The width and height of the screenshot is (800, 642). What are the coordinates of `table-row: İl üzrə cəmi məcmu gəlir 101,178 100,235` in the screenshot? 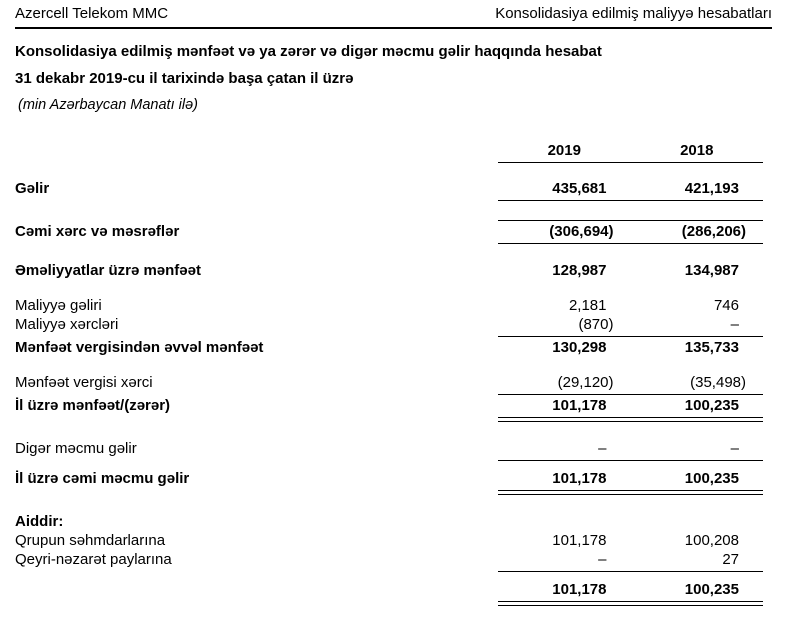 It's located at (393, 478).